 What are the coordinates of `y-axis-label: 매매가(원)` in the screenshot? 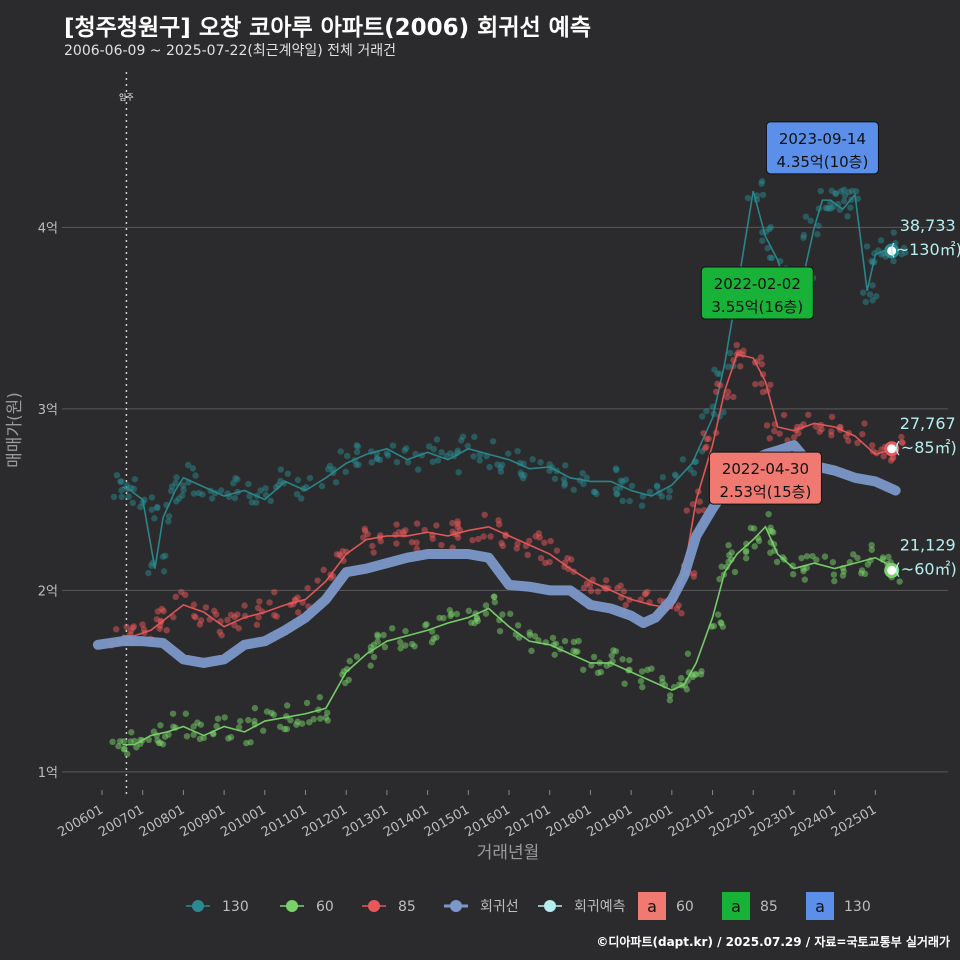 It's located at (15, 430).